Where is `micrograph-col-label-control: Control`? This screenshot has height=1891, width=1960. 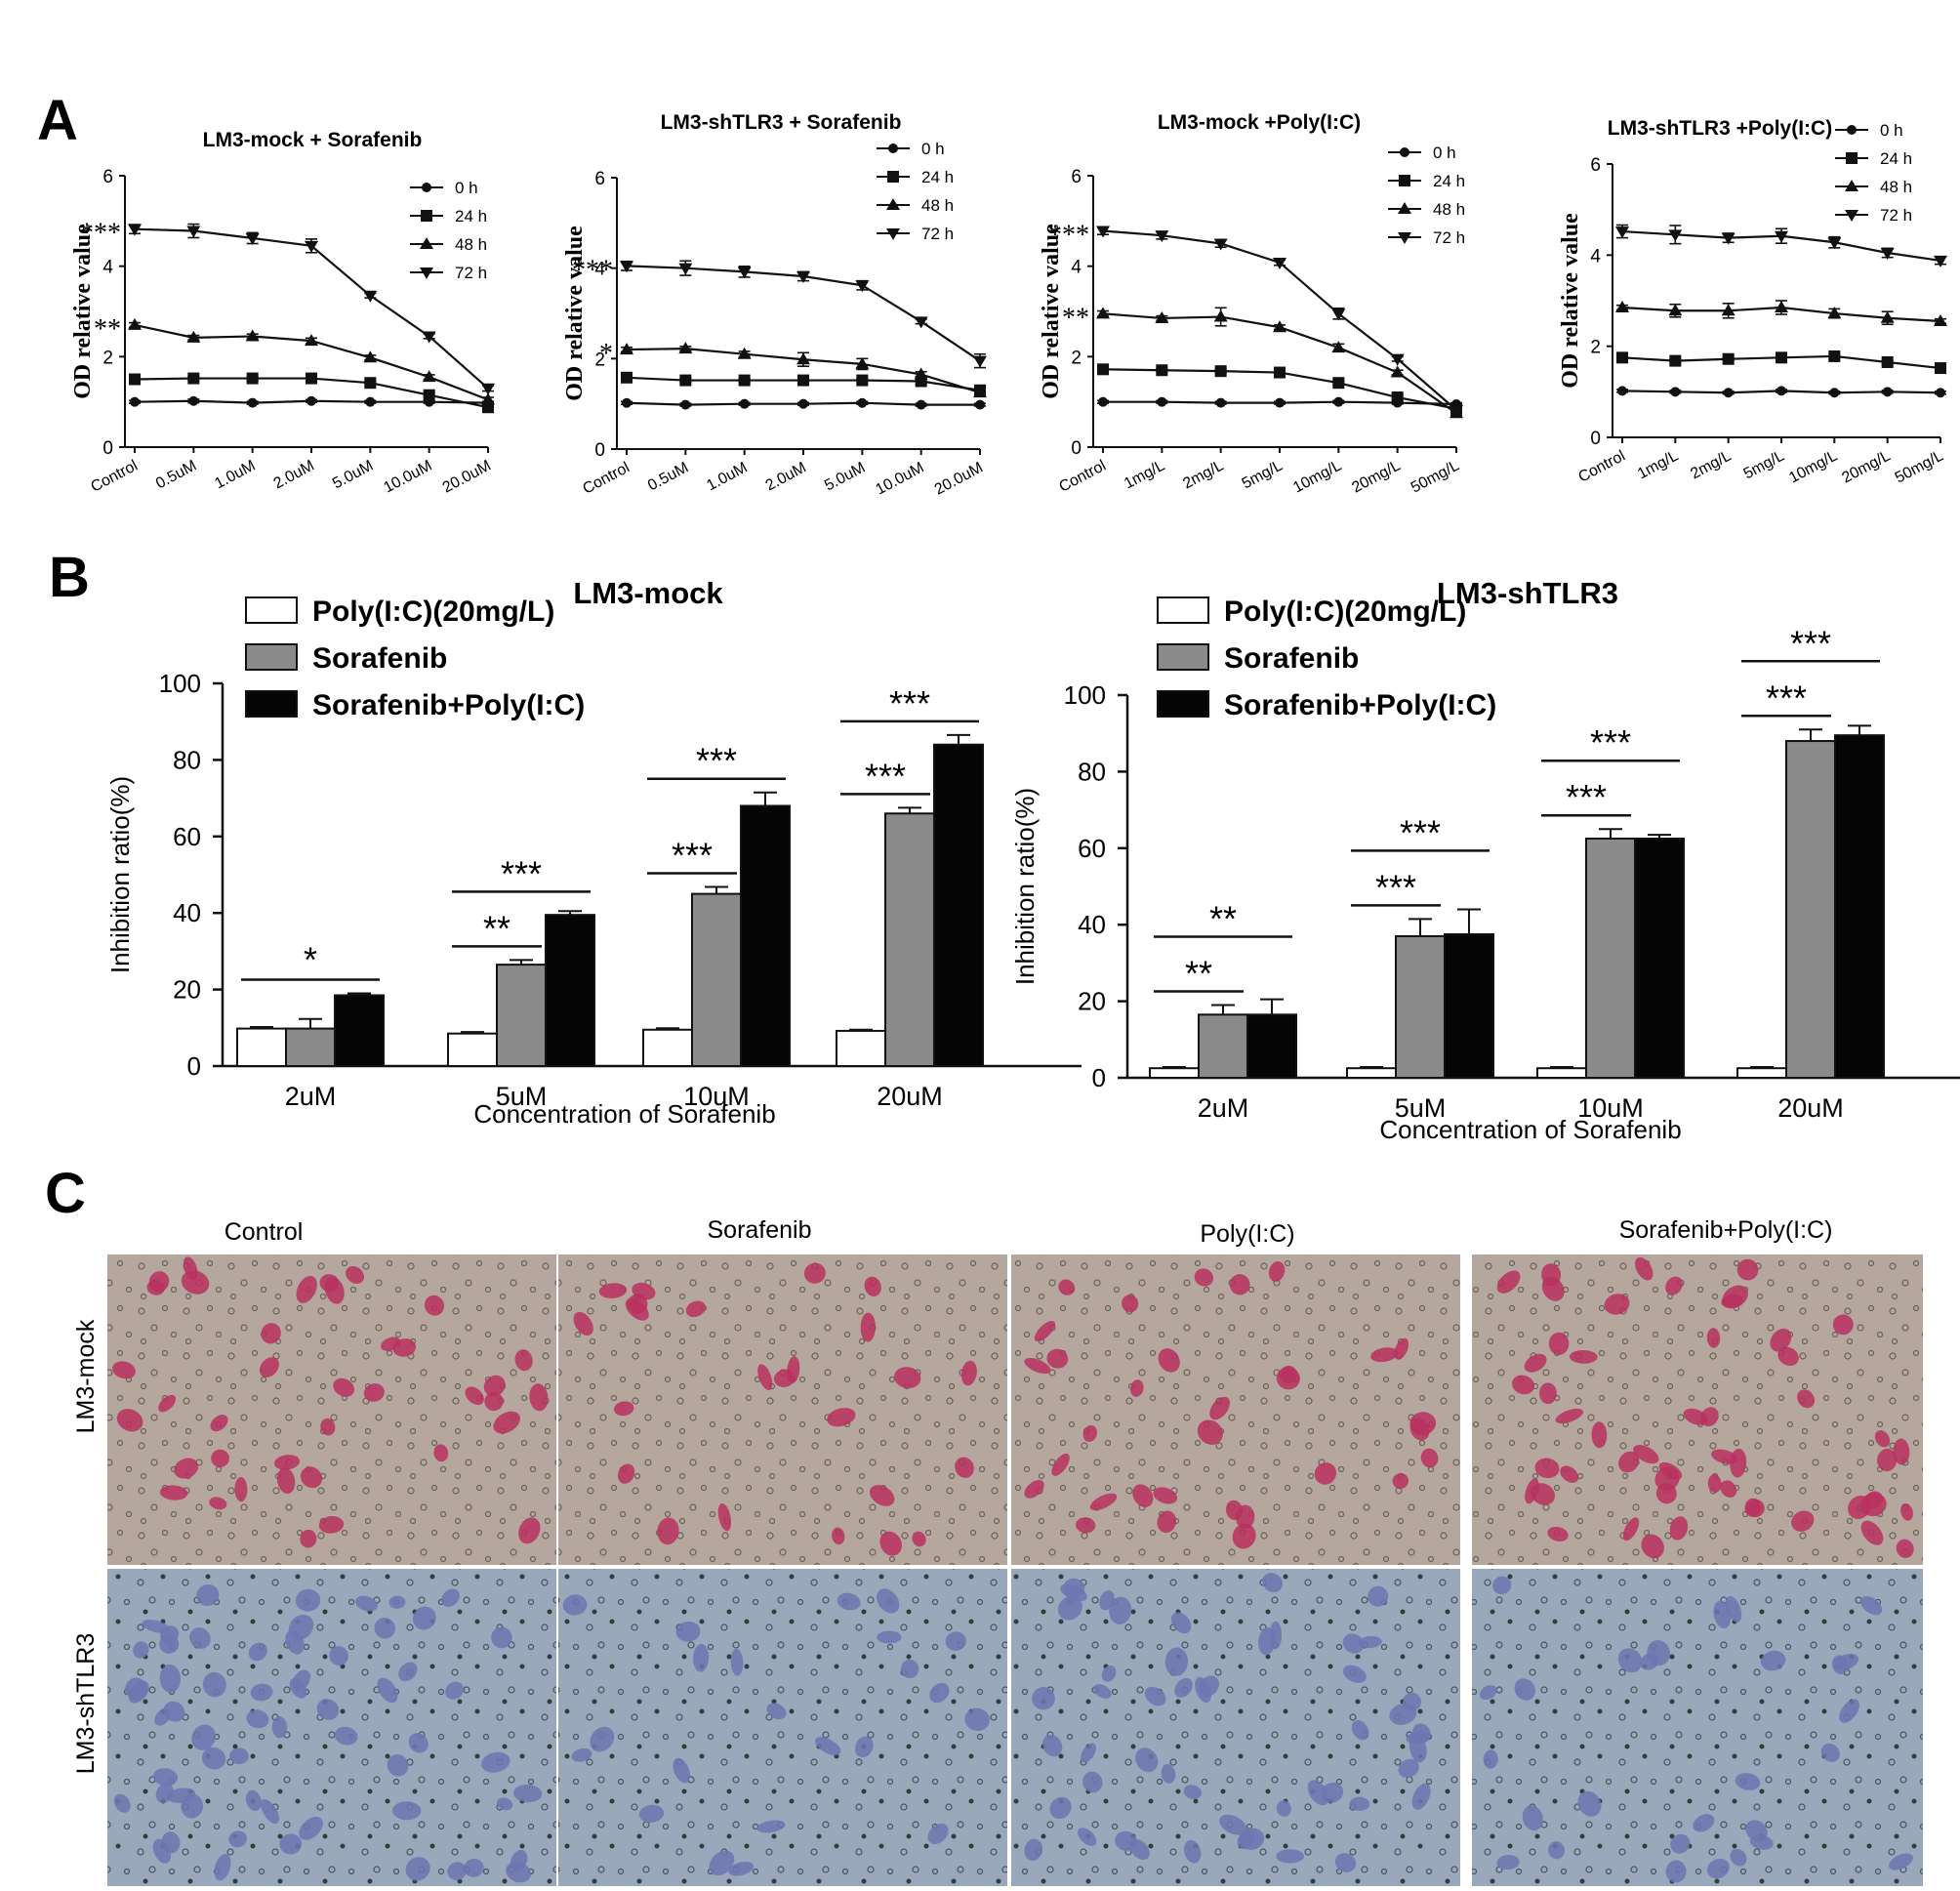
micrograph-col-label-control: Control is located at coordinates (264, 1232).